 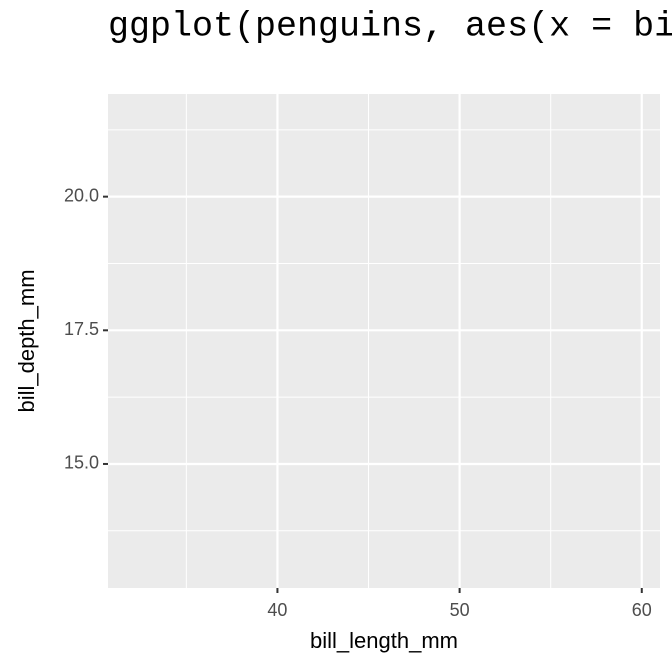 What do you see at coordinates (81, 463) in the screenshot?
I see `y-tick-label: 15.0` at bounding box center [81, 463].